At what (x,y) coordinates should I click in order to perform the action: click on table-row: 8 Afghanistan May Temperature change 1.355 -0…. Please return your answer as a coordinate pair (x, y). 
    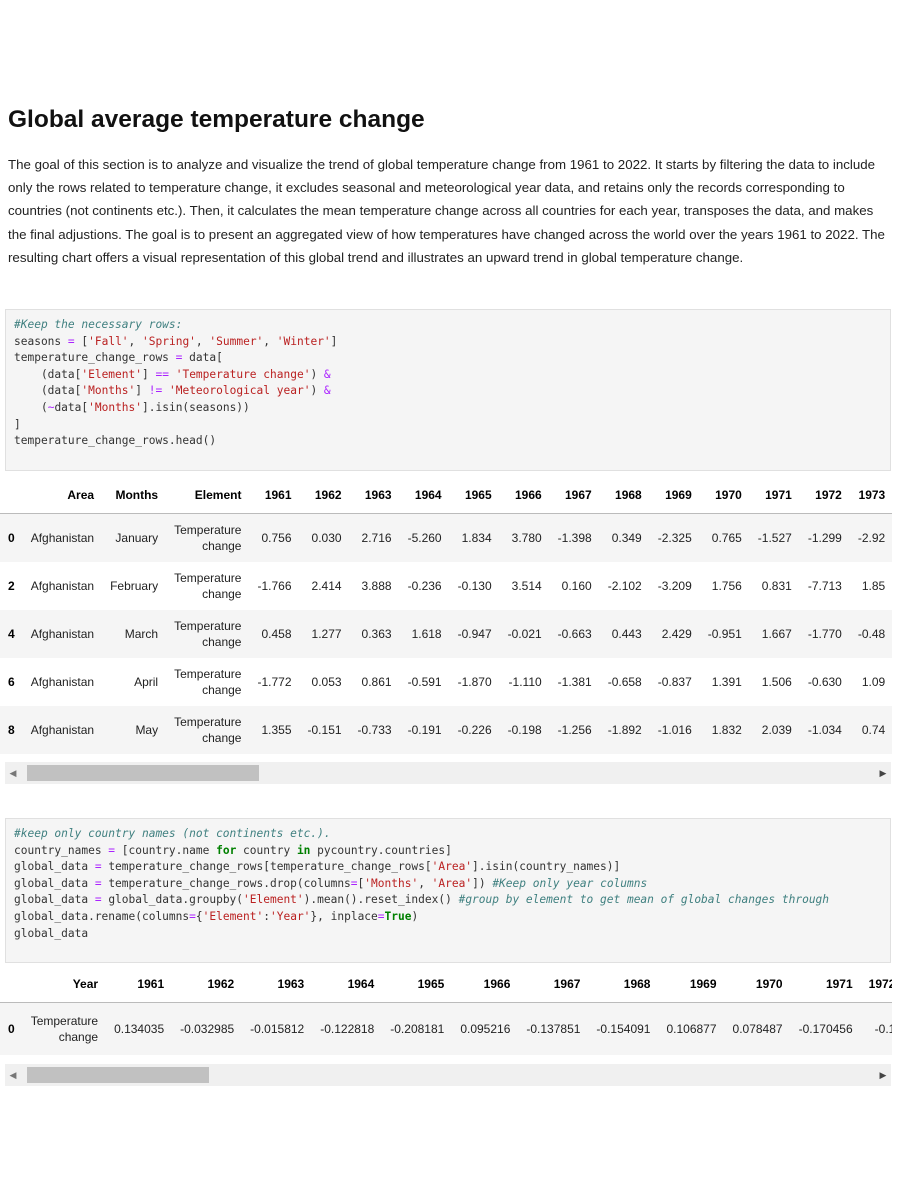
    Looking at the image, I should click on (446, 730).